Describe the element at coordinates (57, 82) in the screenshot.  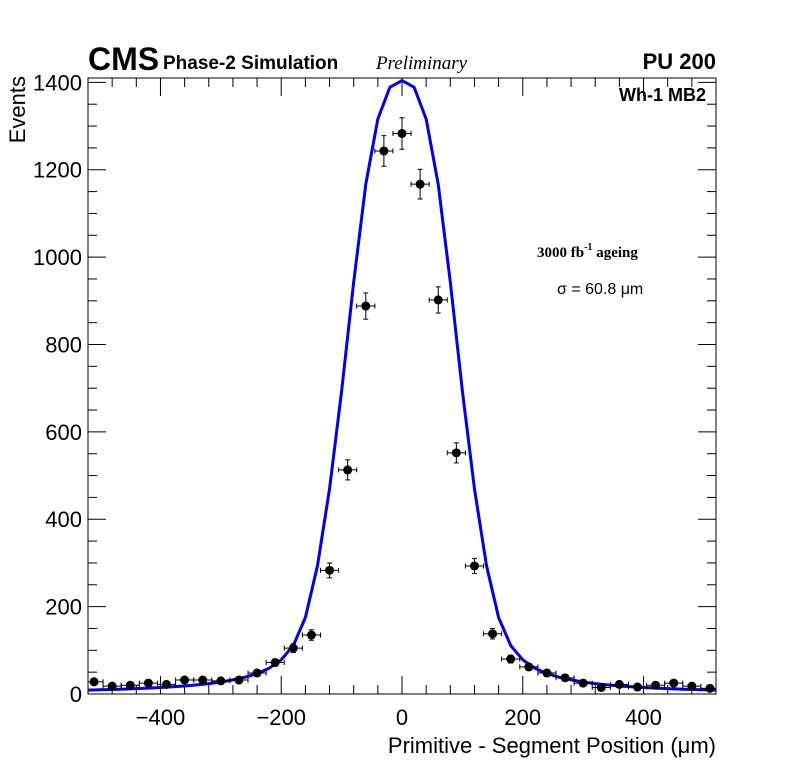
I see `y-tick-label: 1400` at that location.